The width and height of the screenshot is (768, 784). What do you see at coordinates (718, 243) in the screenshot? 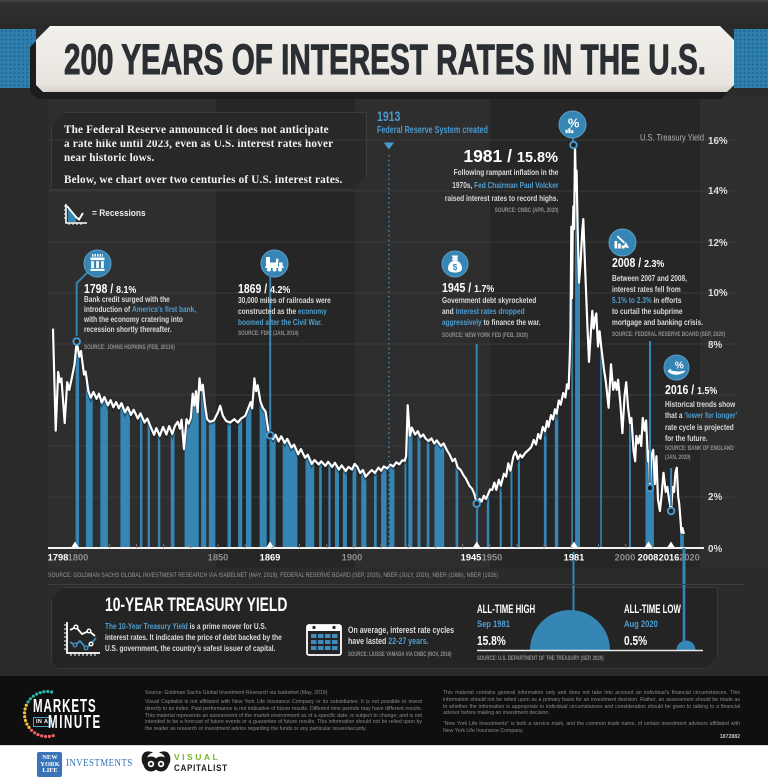
I see `svg-text: 12%` at bounding box center [718, 243].